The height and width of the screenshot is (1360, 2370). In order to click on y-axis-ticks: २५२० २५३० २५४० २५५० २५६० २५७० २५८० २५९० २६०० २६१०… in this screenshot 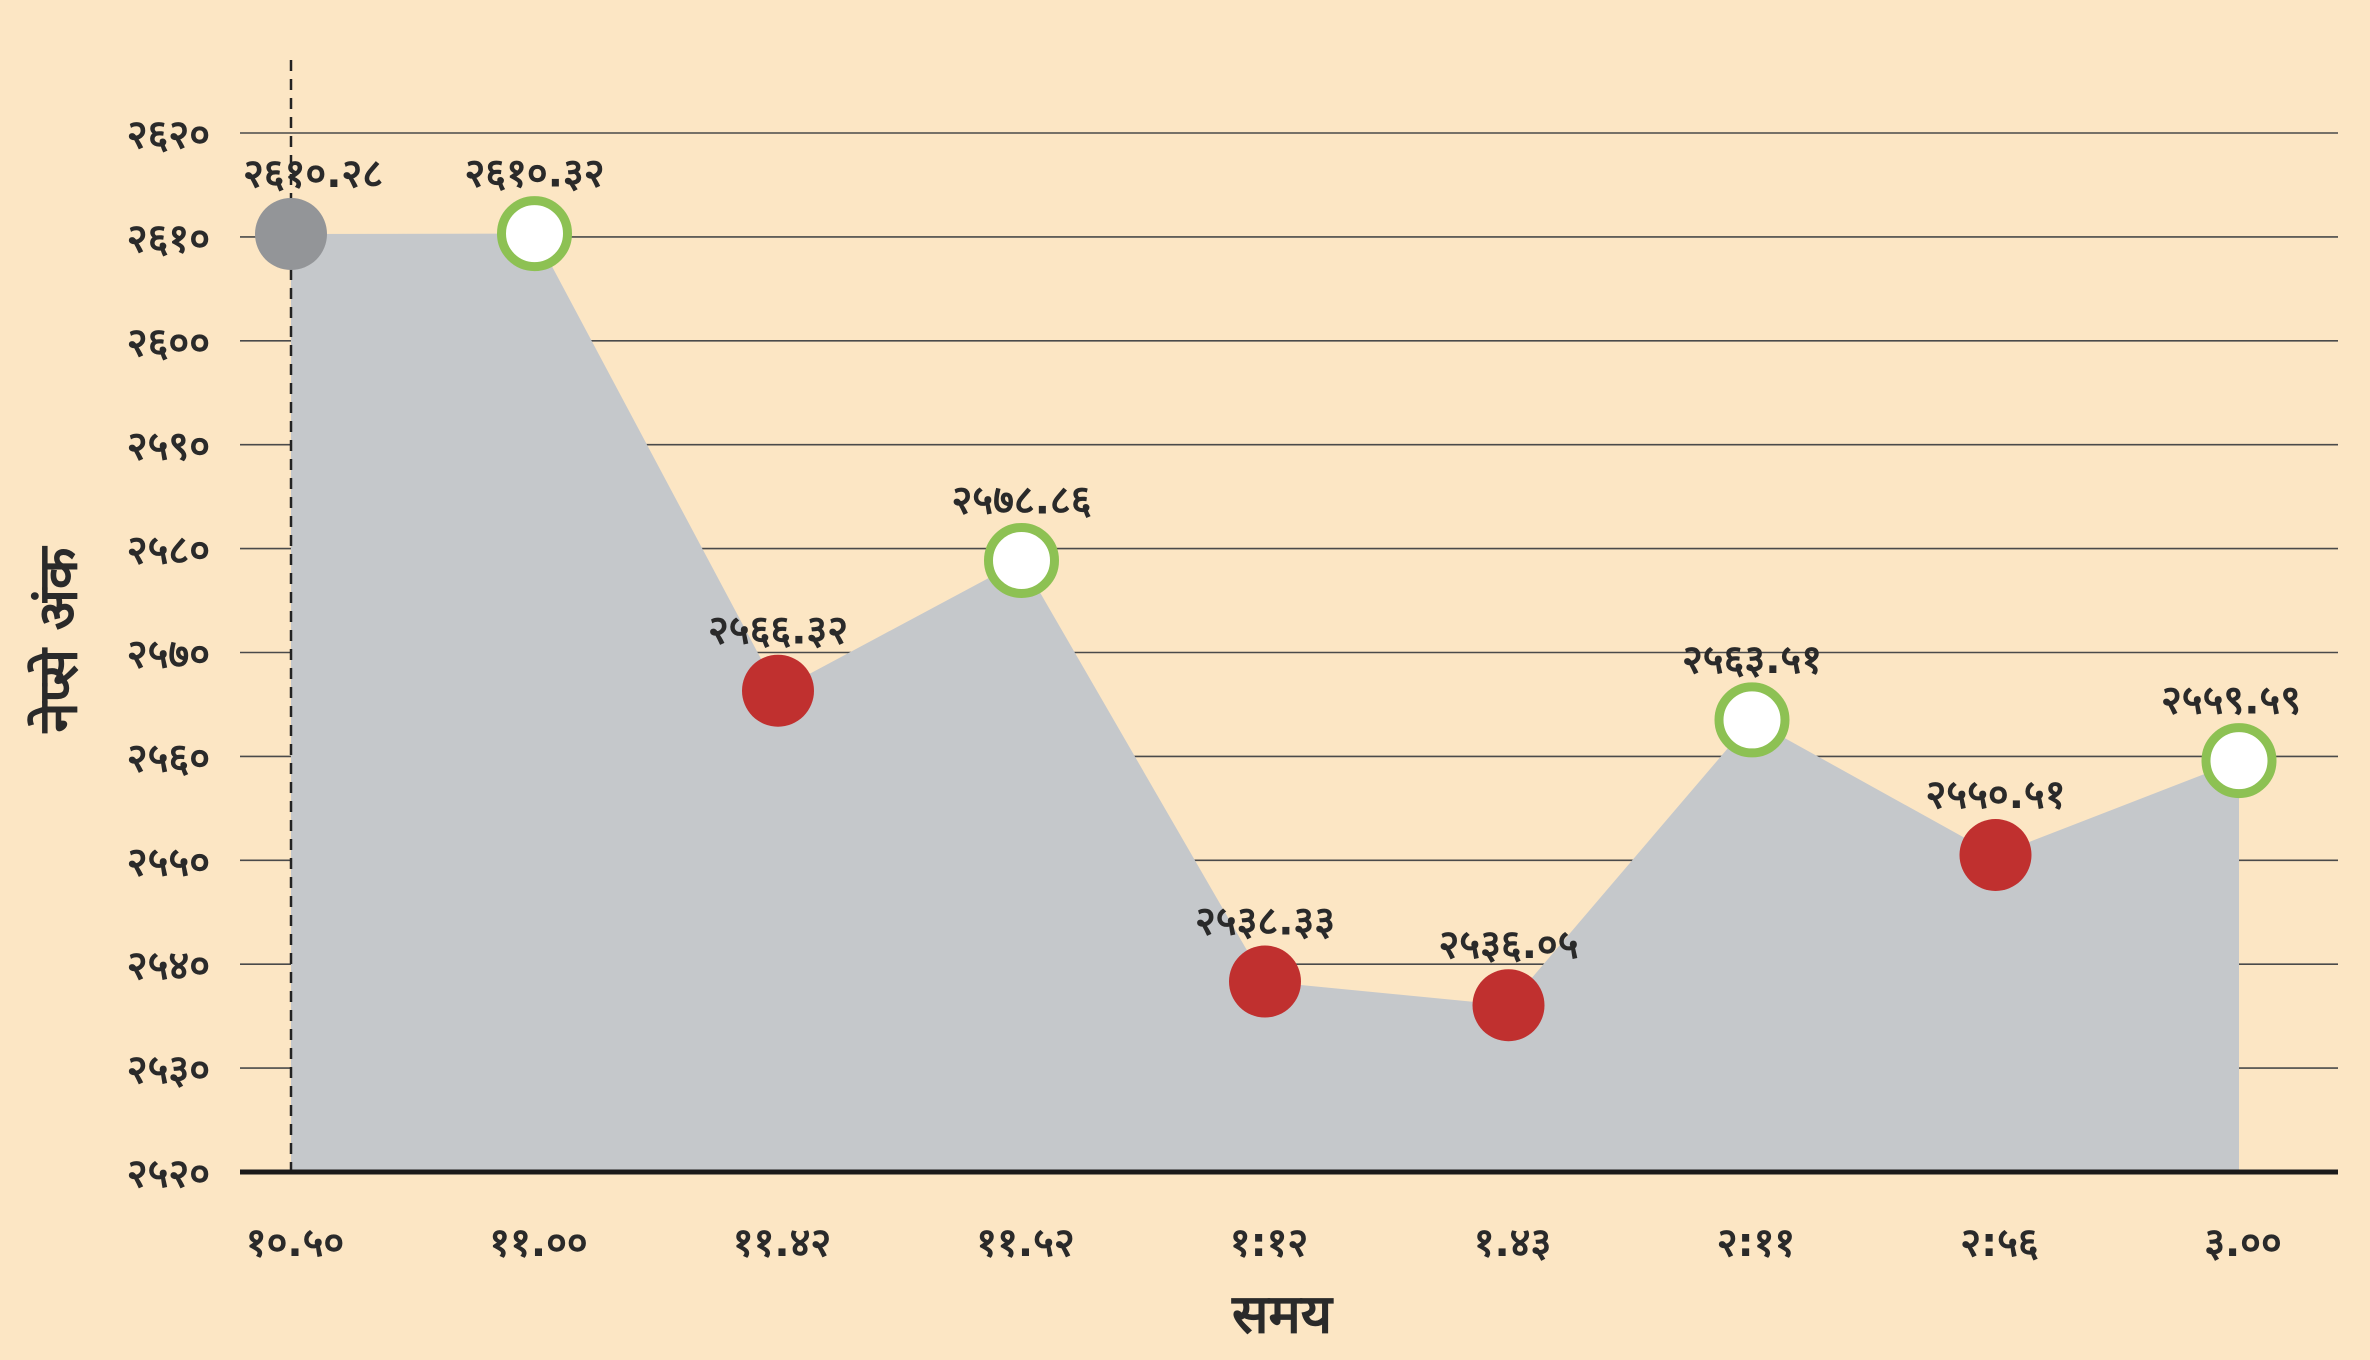, I will do `click(168, 654)`.